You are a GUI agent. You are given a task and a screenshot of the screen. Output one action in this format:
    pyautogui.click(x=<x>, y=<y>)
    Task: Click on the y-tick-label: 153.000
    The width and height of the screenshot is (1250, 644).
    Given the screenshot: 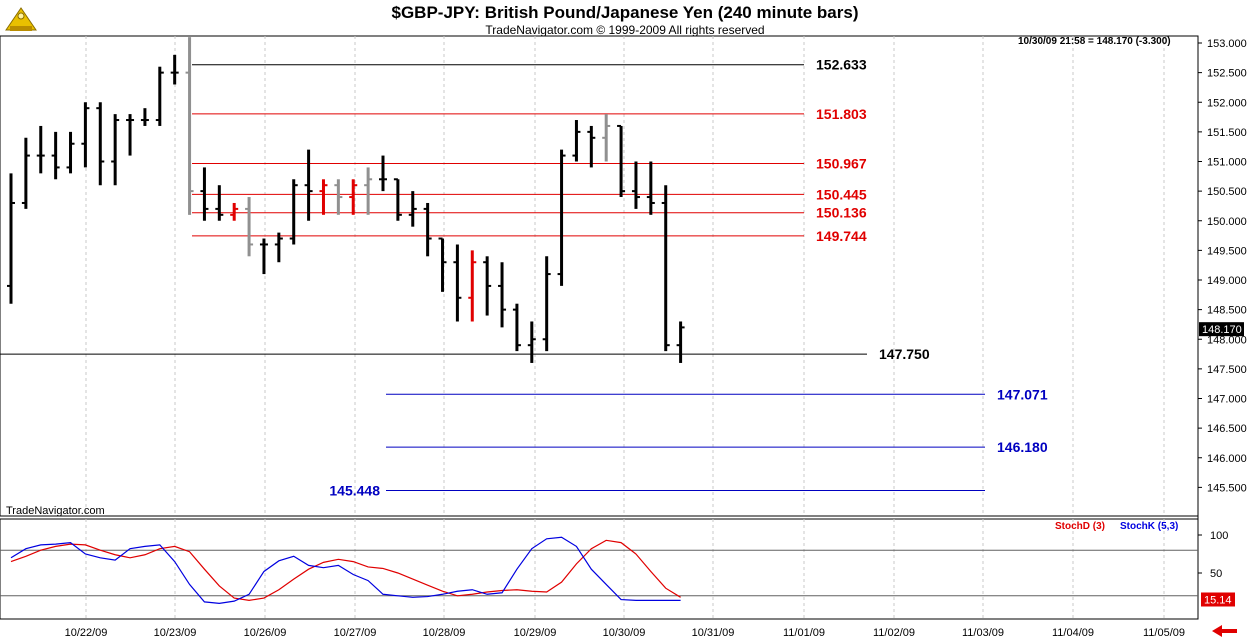 What is the action you would take?
    pyautogui.click(x=1227, y=44)
    